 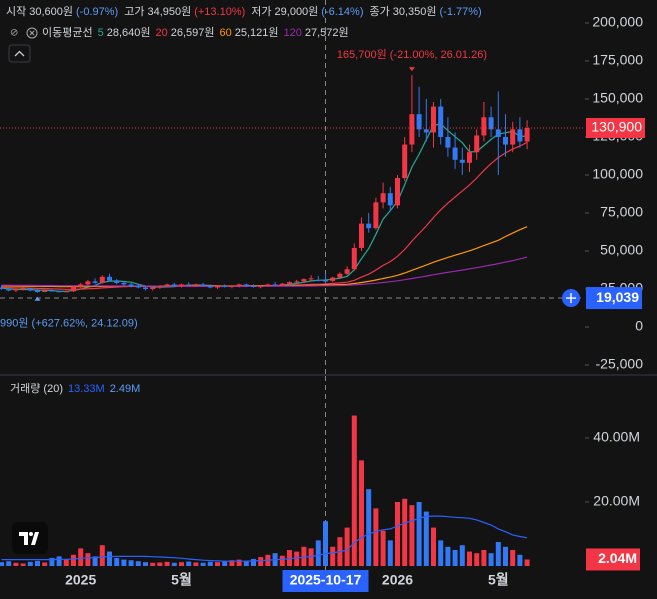 What do you see at coordinates (397, 580) in the screenshot?
I see `x-tick-label: 2026` at bounding box center [397, 580].